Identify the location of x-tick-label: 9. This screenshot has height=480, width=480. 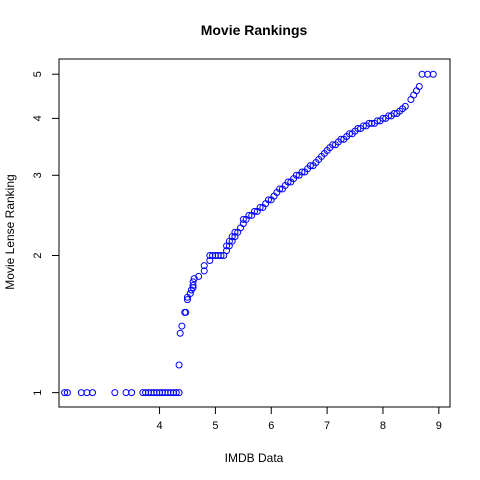
(439, 426).